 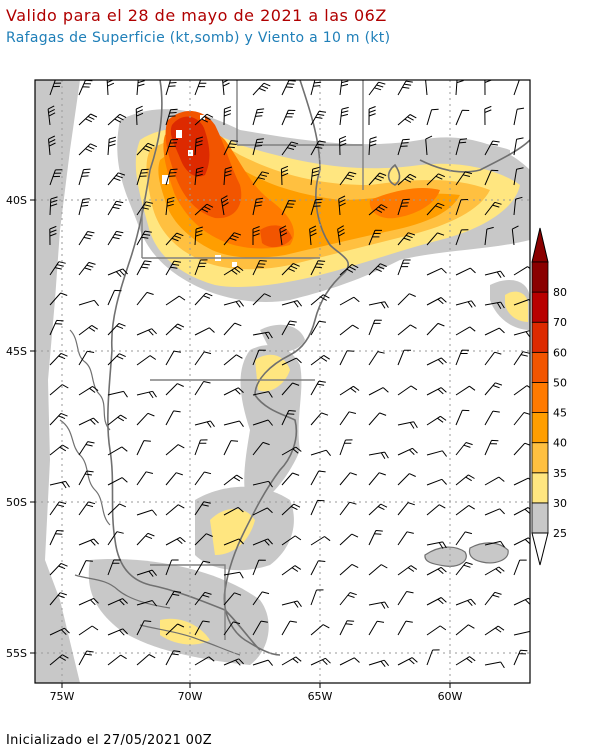 What do you see at coordinates (16, 502) in the screenshot?
I see `lat-label-50s: 50S` at bounding box center [16, 502].